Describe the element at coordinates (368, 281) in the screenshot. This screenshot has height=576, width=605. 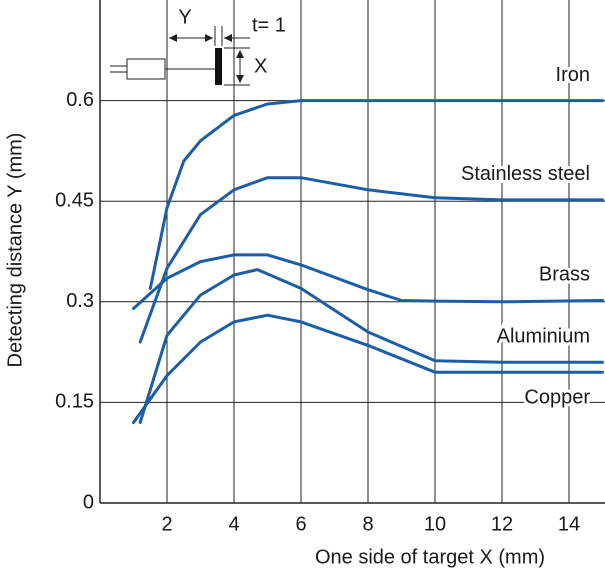
I see `series-line` at that location.